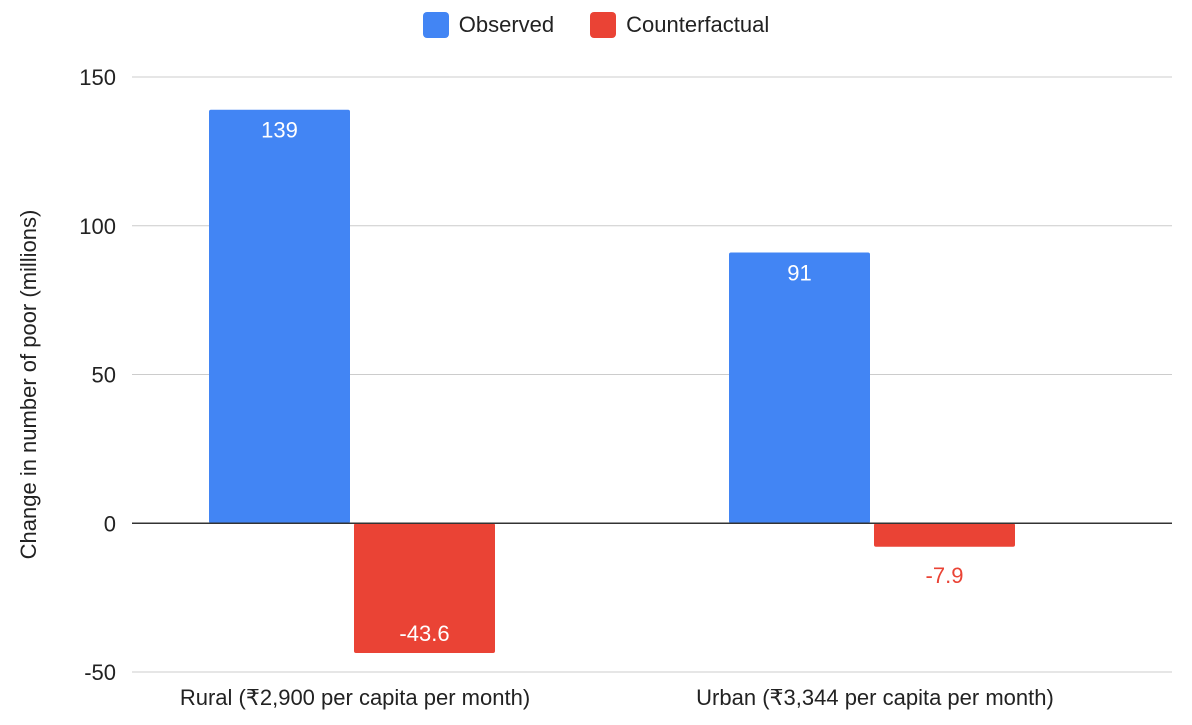  Describe the element at coordinates (279, 130) in the screenshot. I see `data-label: 139` at that location.